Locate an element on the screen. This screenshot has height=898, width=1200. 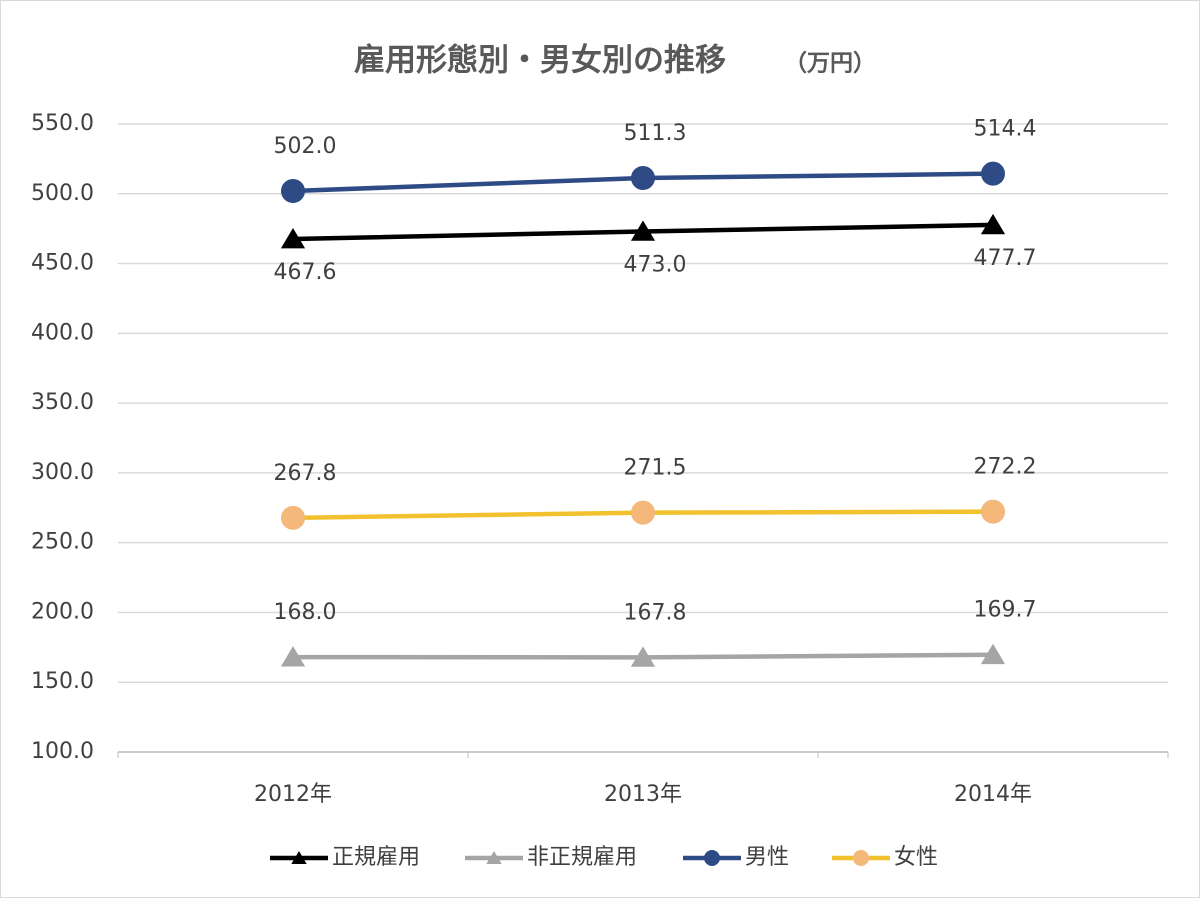
data-label: 514.4 is located at coordinates (1005, 129).